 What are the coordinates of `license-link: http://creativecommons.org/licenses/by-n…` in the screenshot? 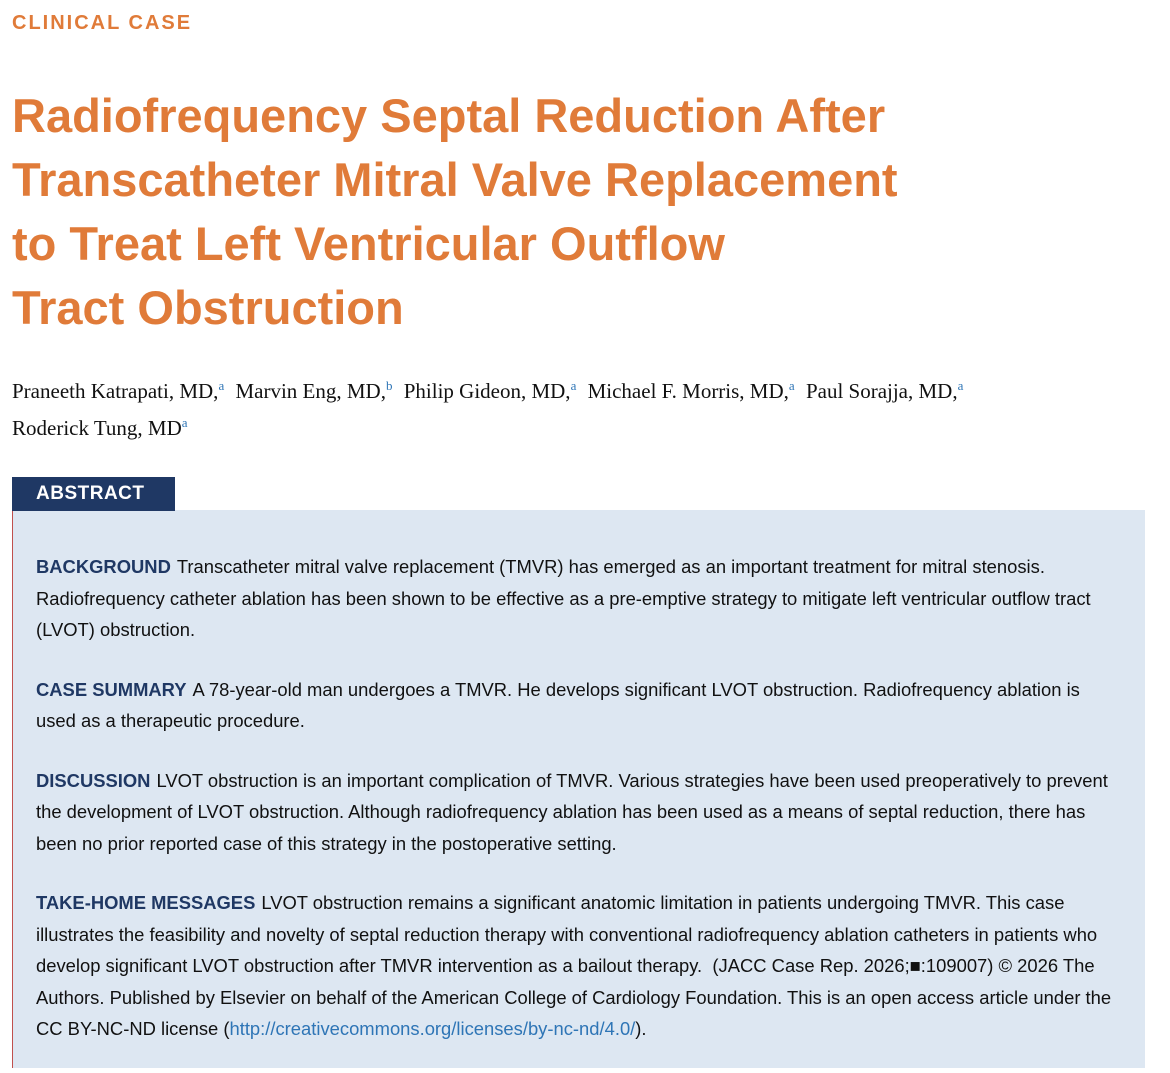 It's located at (432, 1028).